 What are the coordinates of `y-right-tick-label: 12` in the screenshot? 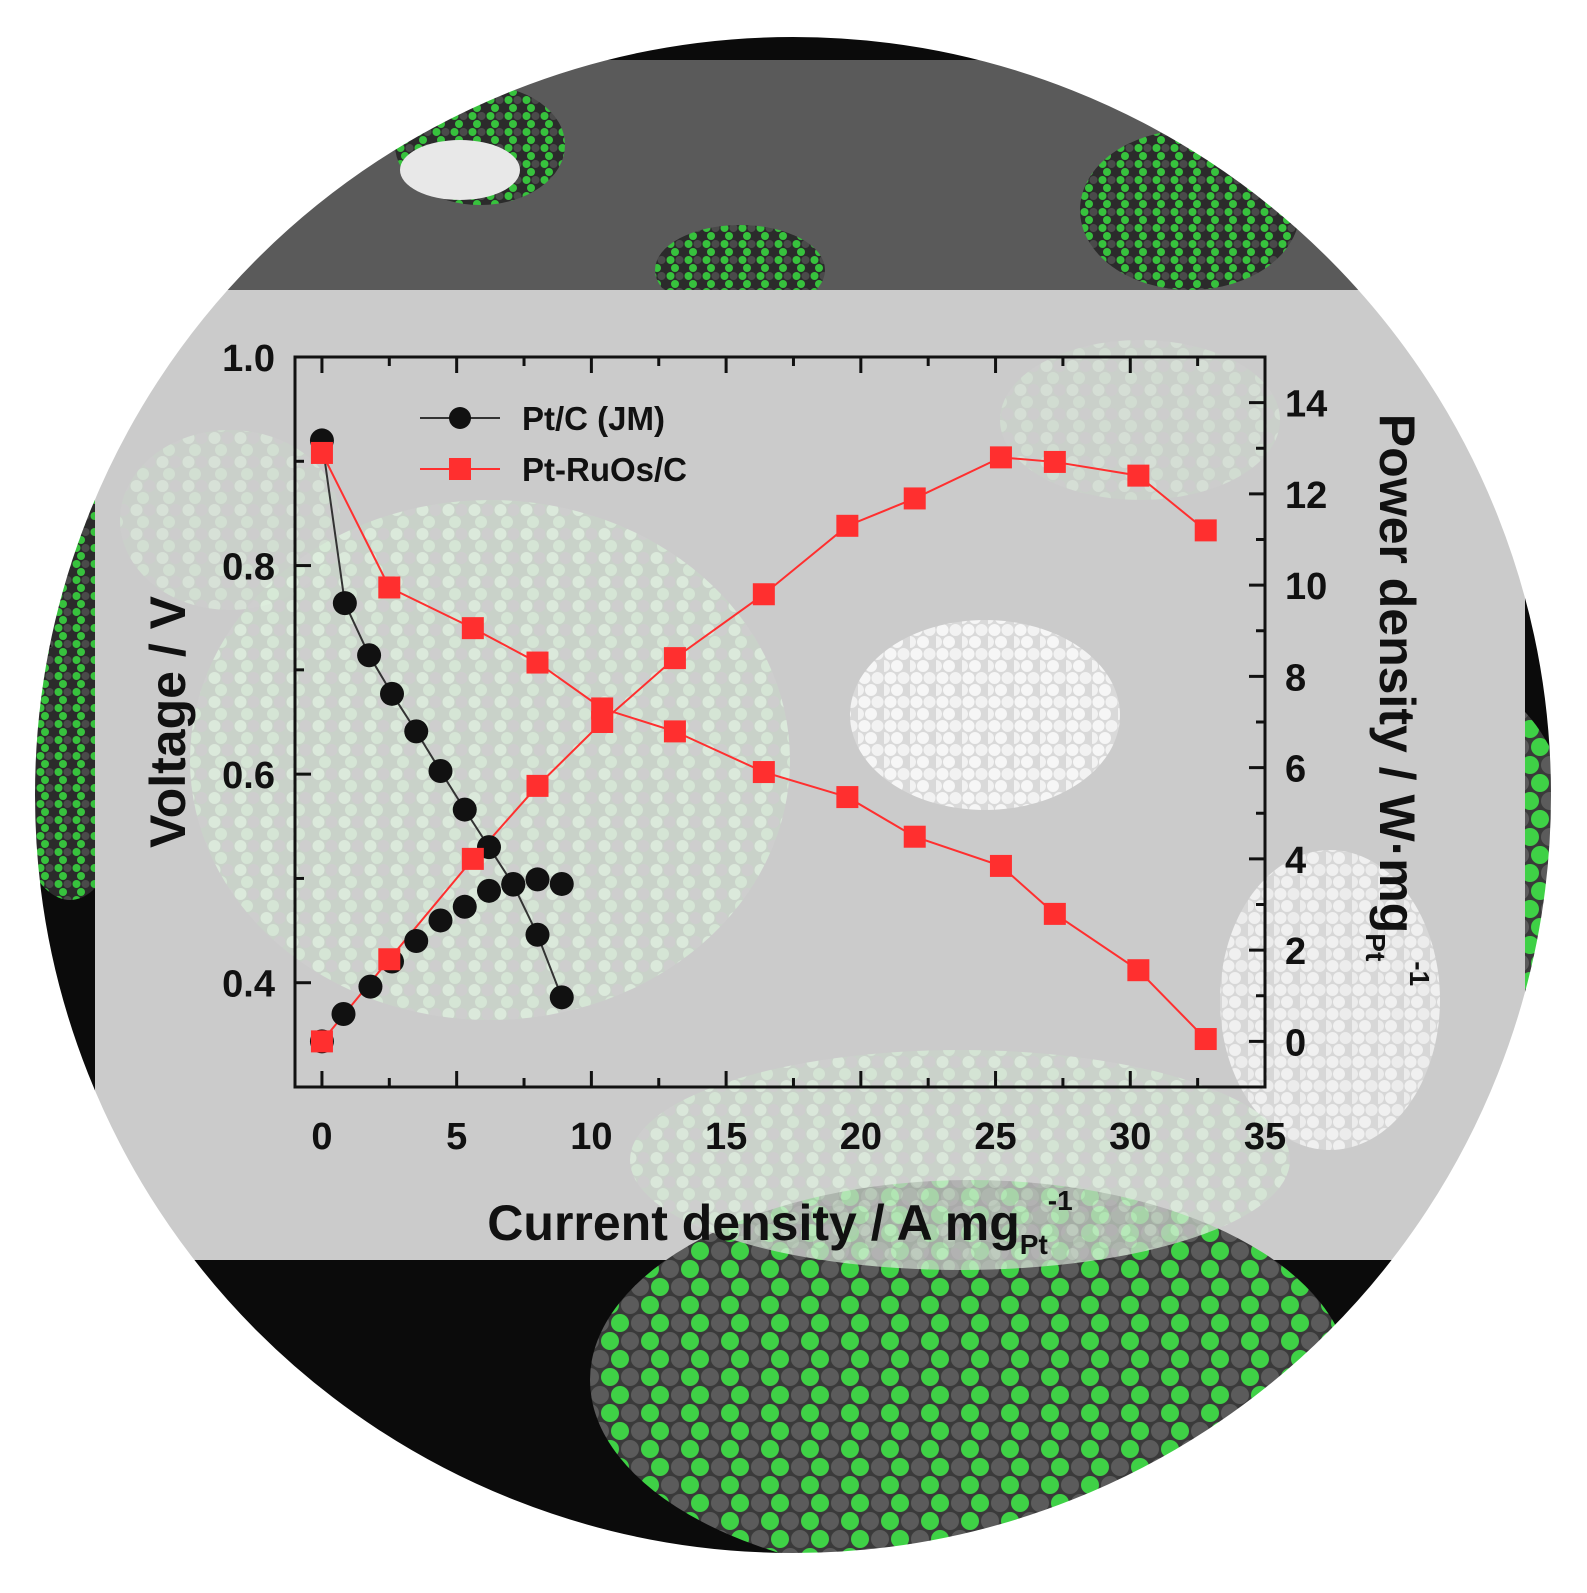 It's located at (1306, 496).